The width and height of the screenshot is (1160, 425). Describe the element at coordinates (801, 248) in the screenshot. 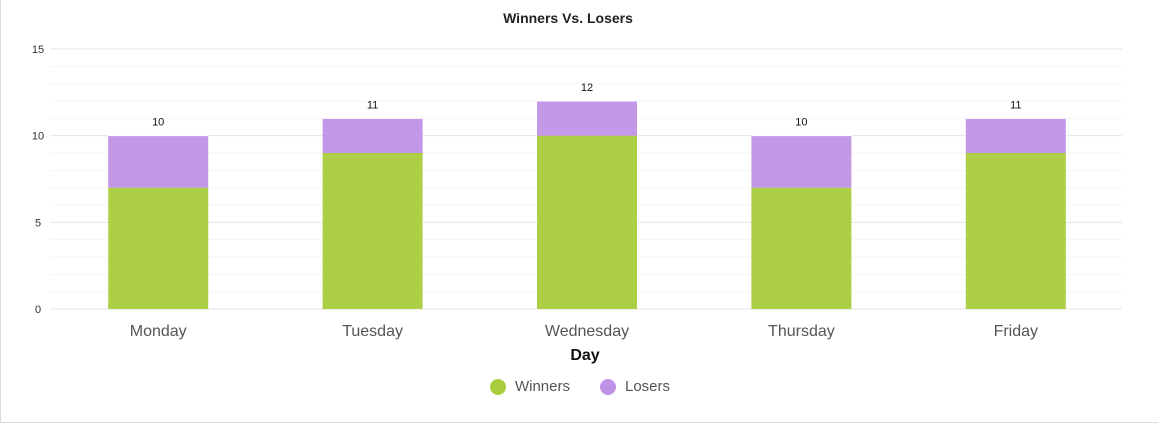

I see `bar-winners-thursday` at that location.